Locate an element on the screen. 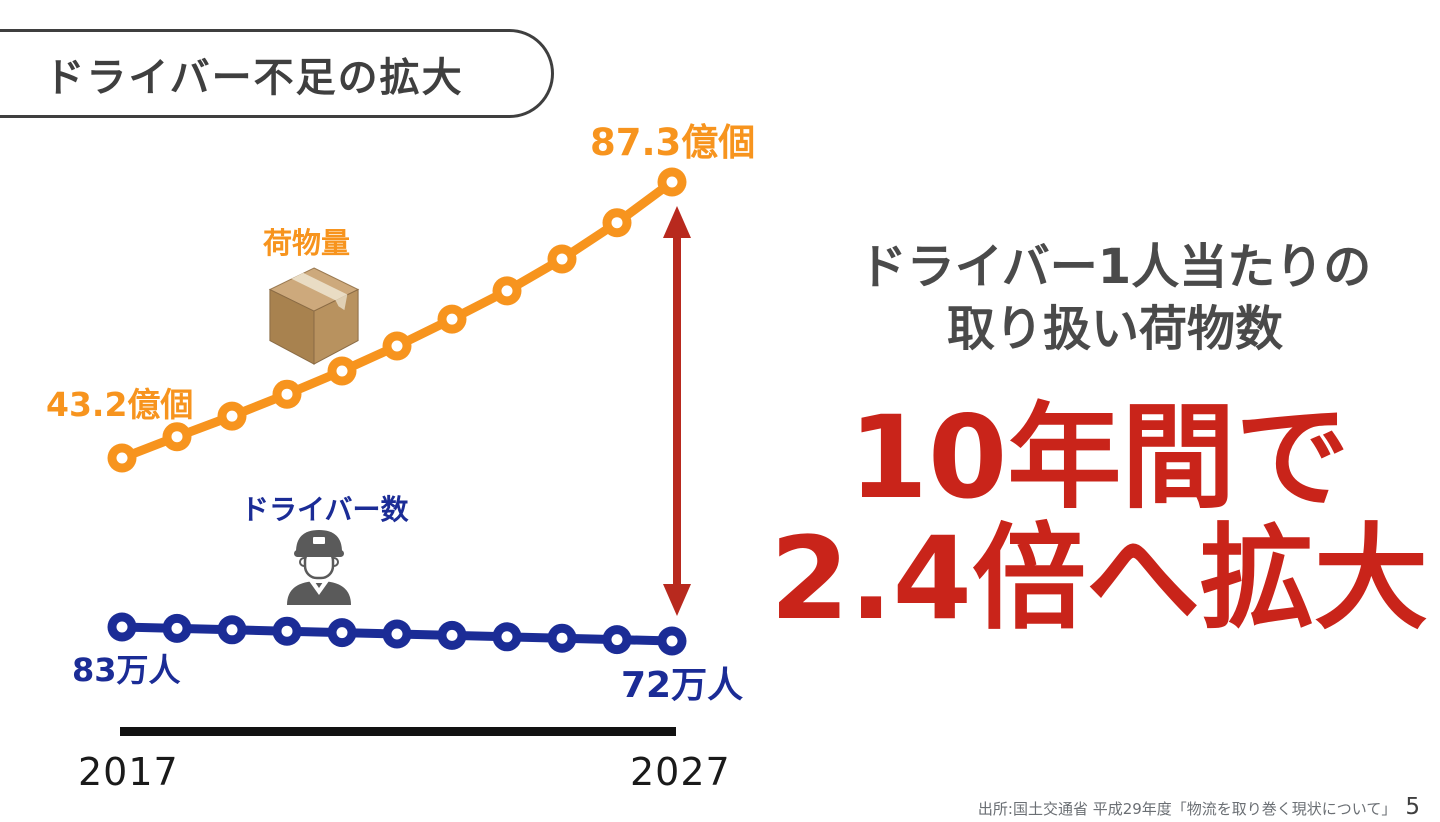 This screenshot has width=1440, height=822. cargo-series-label: 荷物量 is located at coordinates (307, 243).